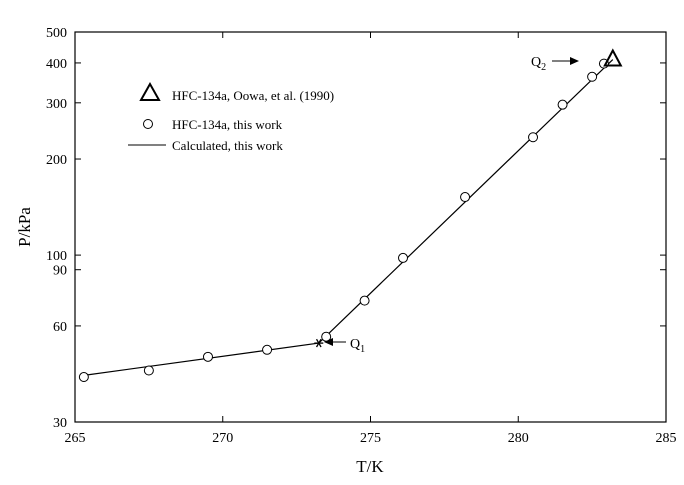 This screenshot has height=485, width=684. I want to click on y-tick-label: 30, so click(60, 423).